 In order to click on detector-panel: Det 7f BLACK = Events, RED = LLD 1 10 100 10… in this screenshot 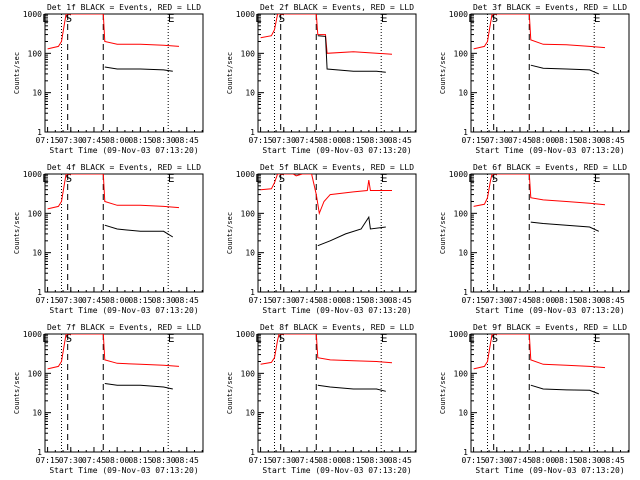, I will do `click(108, 399)`.